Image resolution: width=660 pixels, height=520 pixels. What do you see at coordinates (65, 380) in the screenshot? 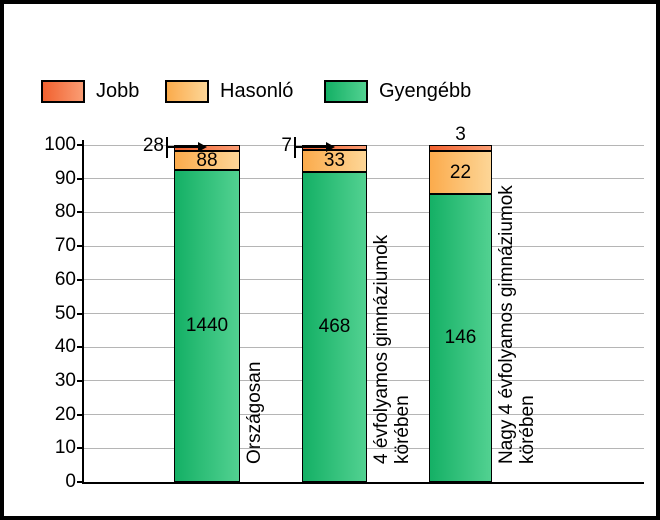
I see `y-axis-label: 30` at bounding box center [65, 380].